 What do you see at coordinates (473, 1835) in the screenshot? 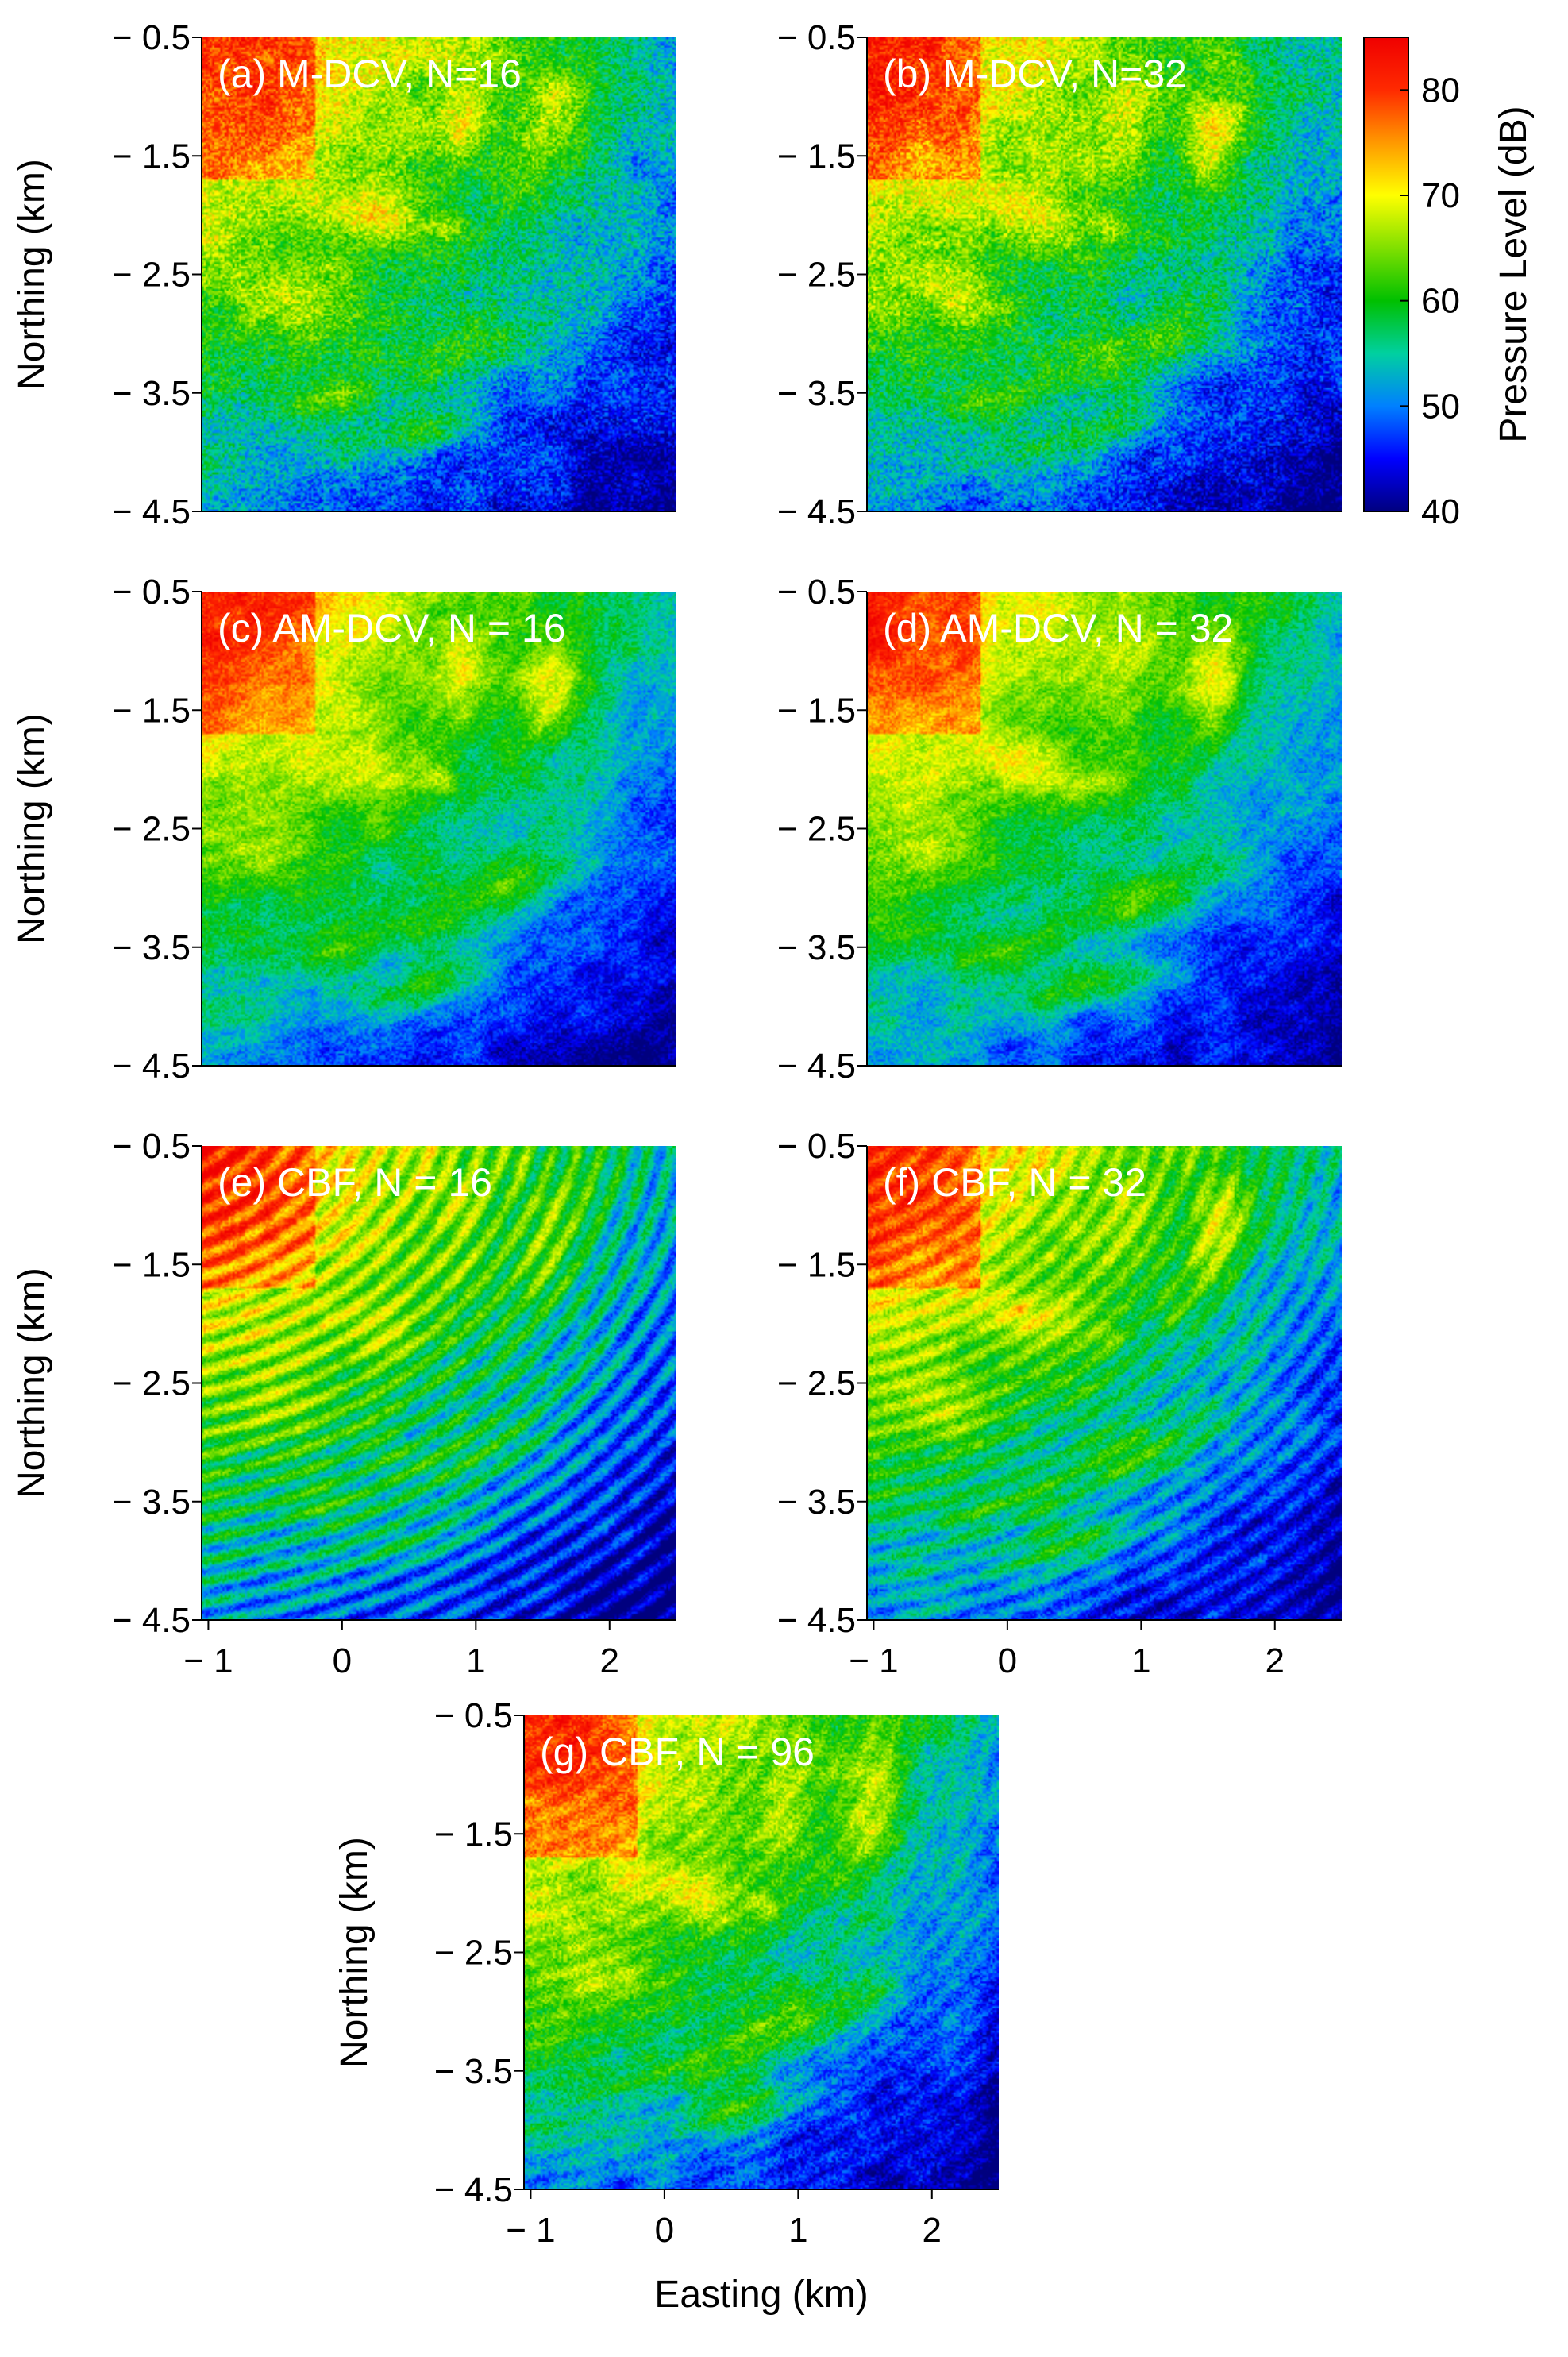
I see `y-tick-label-g: − 1.5` at bounding box center [473, 1835].